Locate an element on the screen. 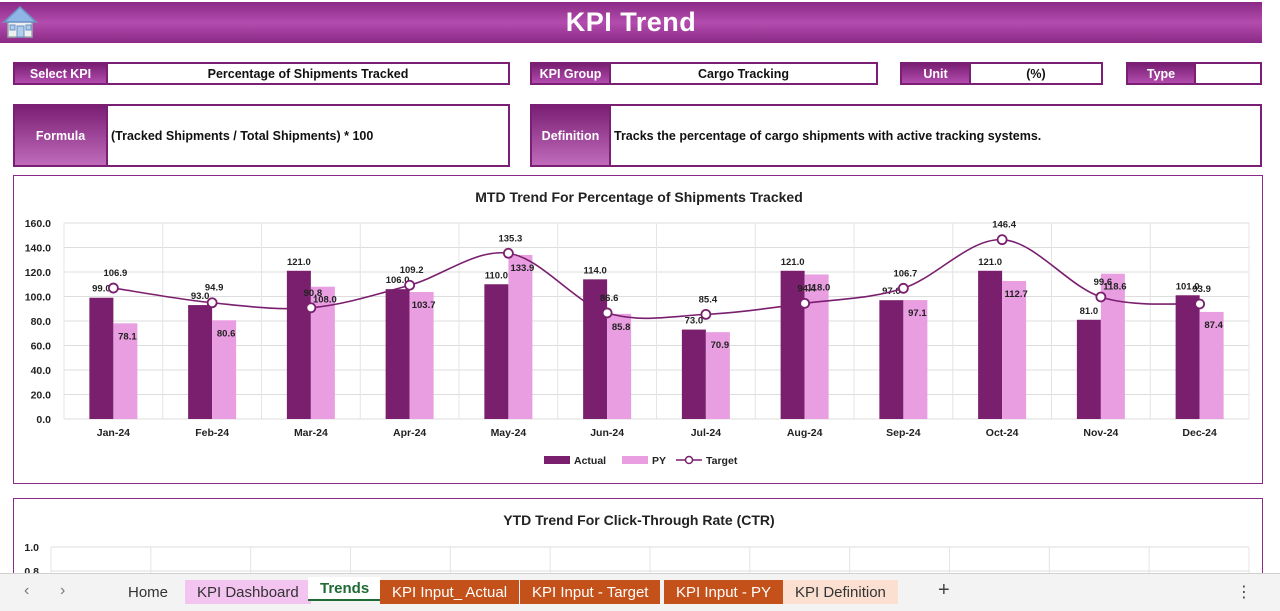 The height and width of the screenshot is (611, 1280). legend-swatch-actual is located at coordinates (557, 460).